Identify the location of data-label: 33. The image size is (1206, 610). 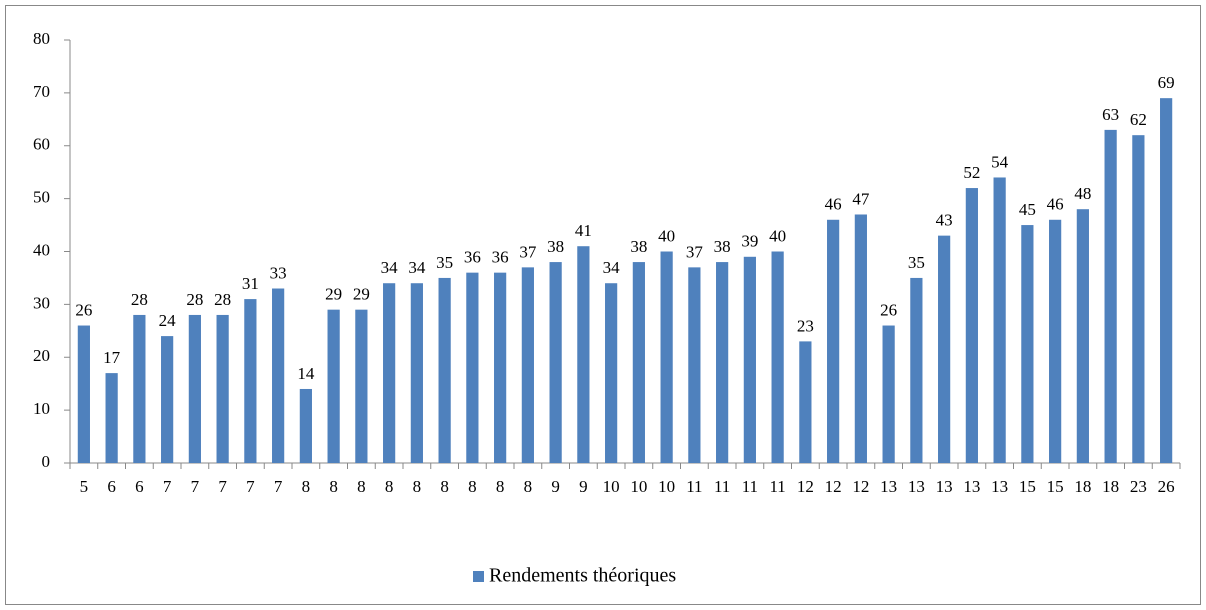
(278, 272).